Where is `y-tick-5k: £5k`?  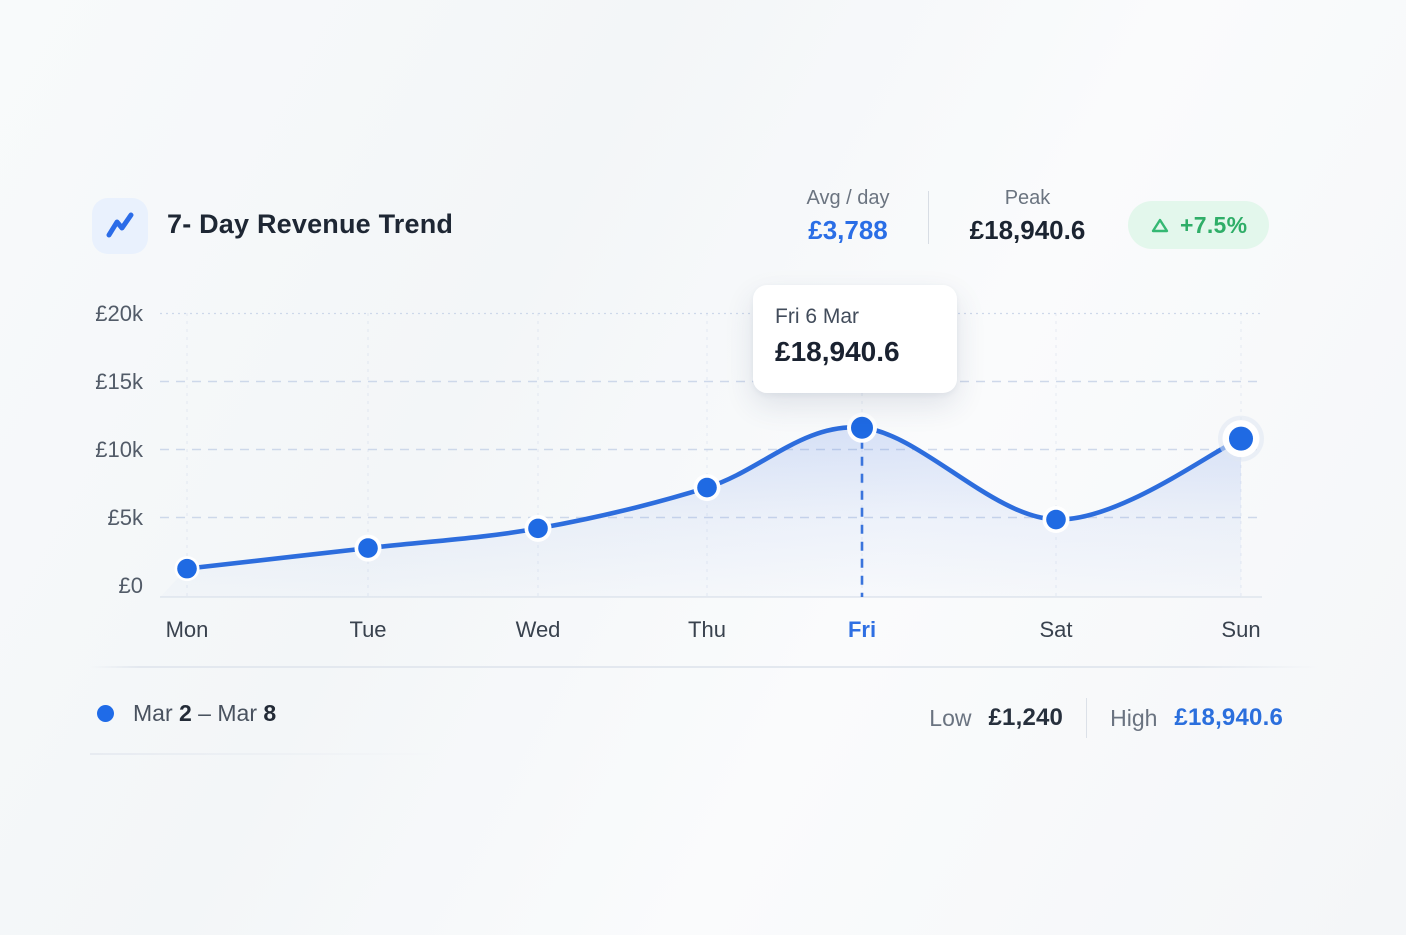
y-tick-5k: £5k is located at coordinates (125, 517).